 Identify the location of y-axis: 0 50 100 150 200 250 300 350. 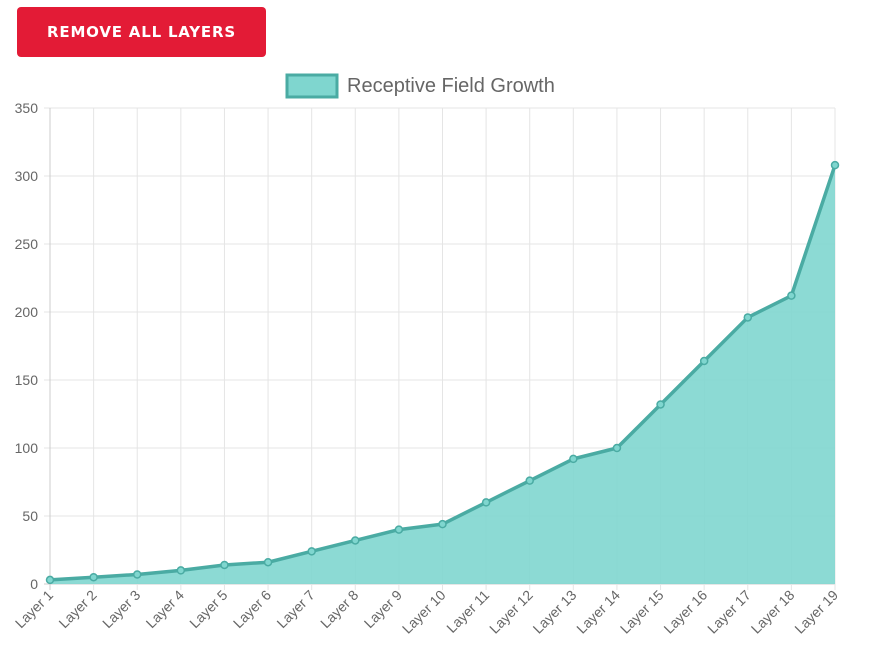
(27, 346).